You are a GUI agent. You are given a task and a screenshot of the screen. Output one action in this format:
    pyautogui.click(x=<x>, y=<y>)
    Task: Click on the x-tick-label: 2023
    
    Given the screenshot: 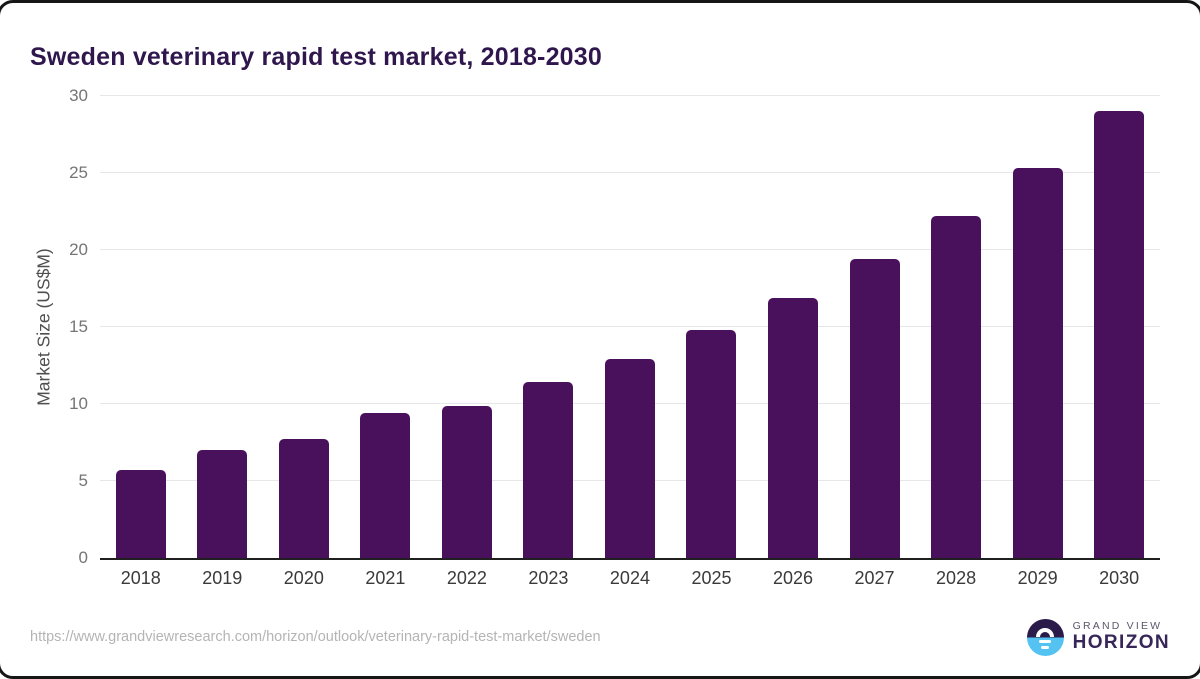 What is the action you would take?
    pyautogui.click(x=548, y=578)
    